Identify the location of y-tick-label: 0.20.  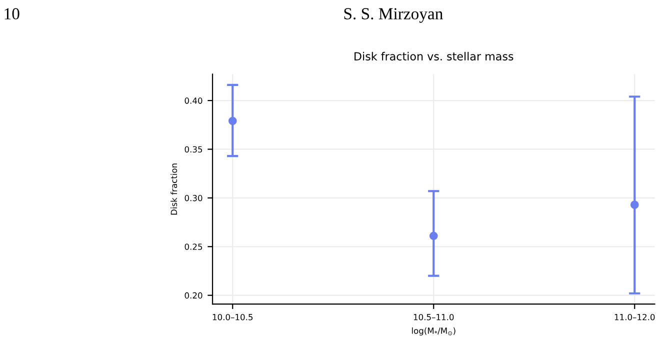
(193, 295).